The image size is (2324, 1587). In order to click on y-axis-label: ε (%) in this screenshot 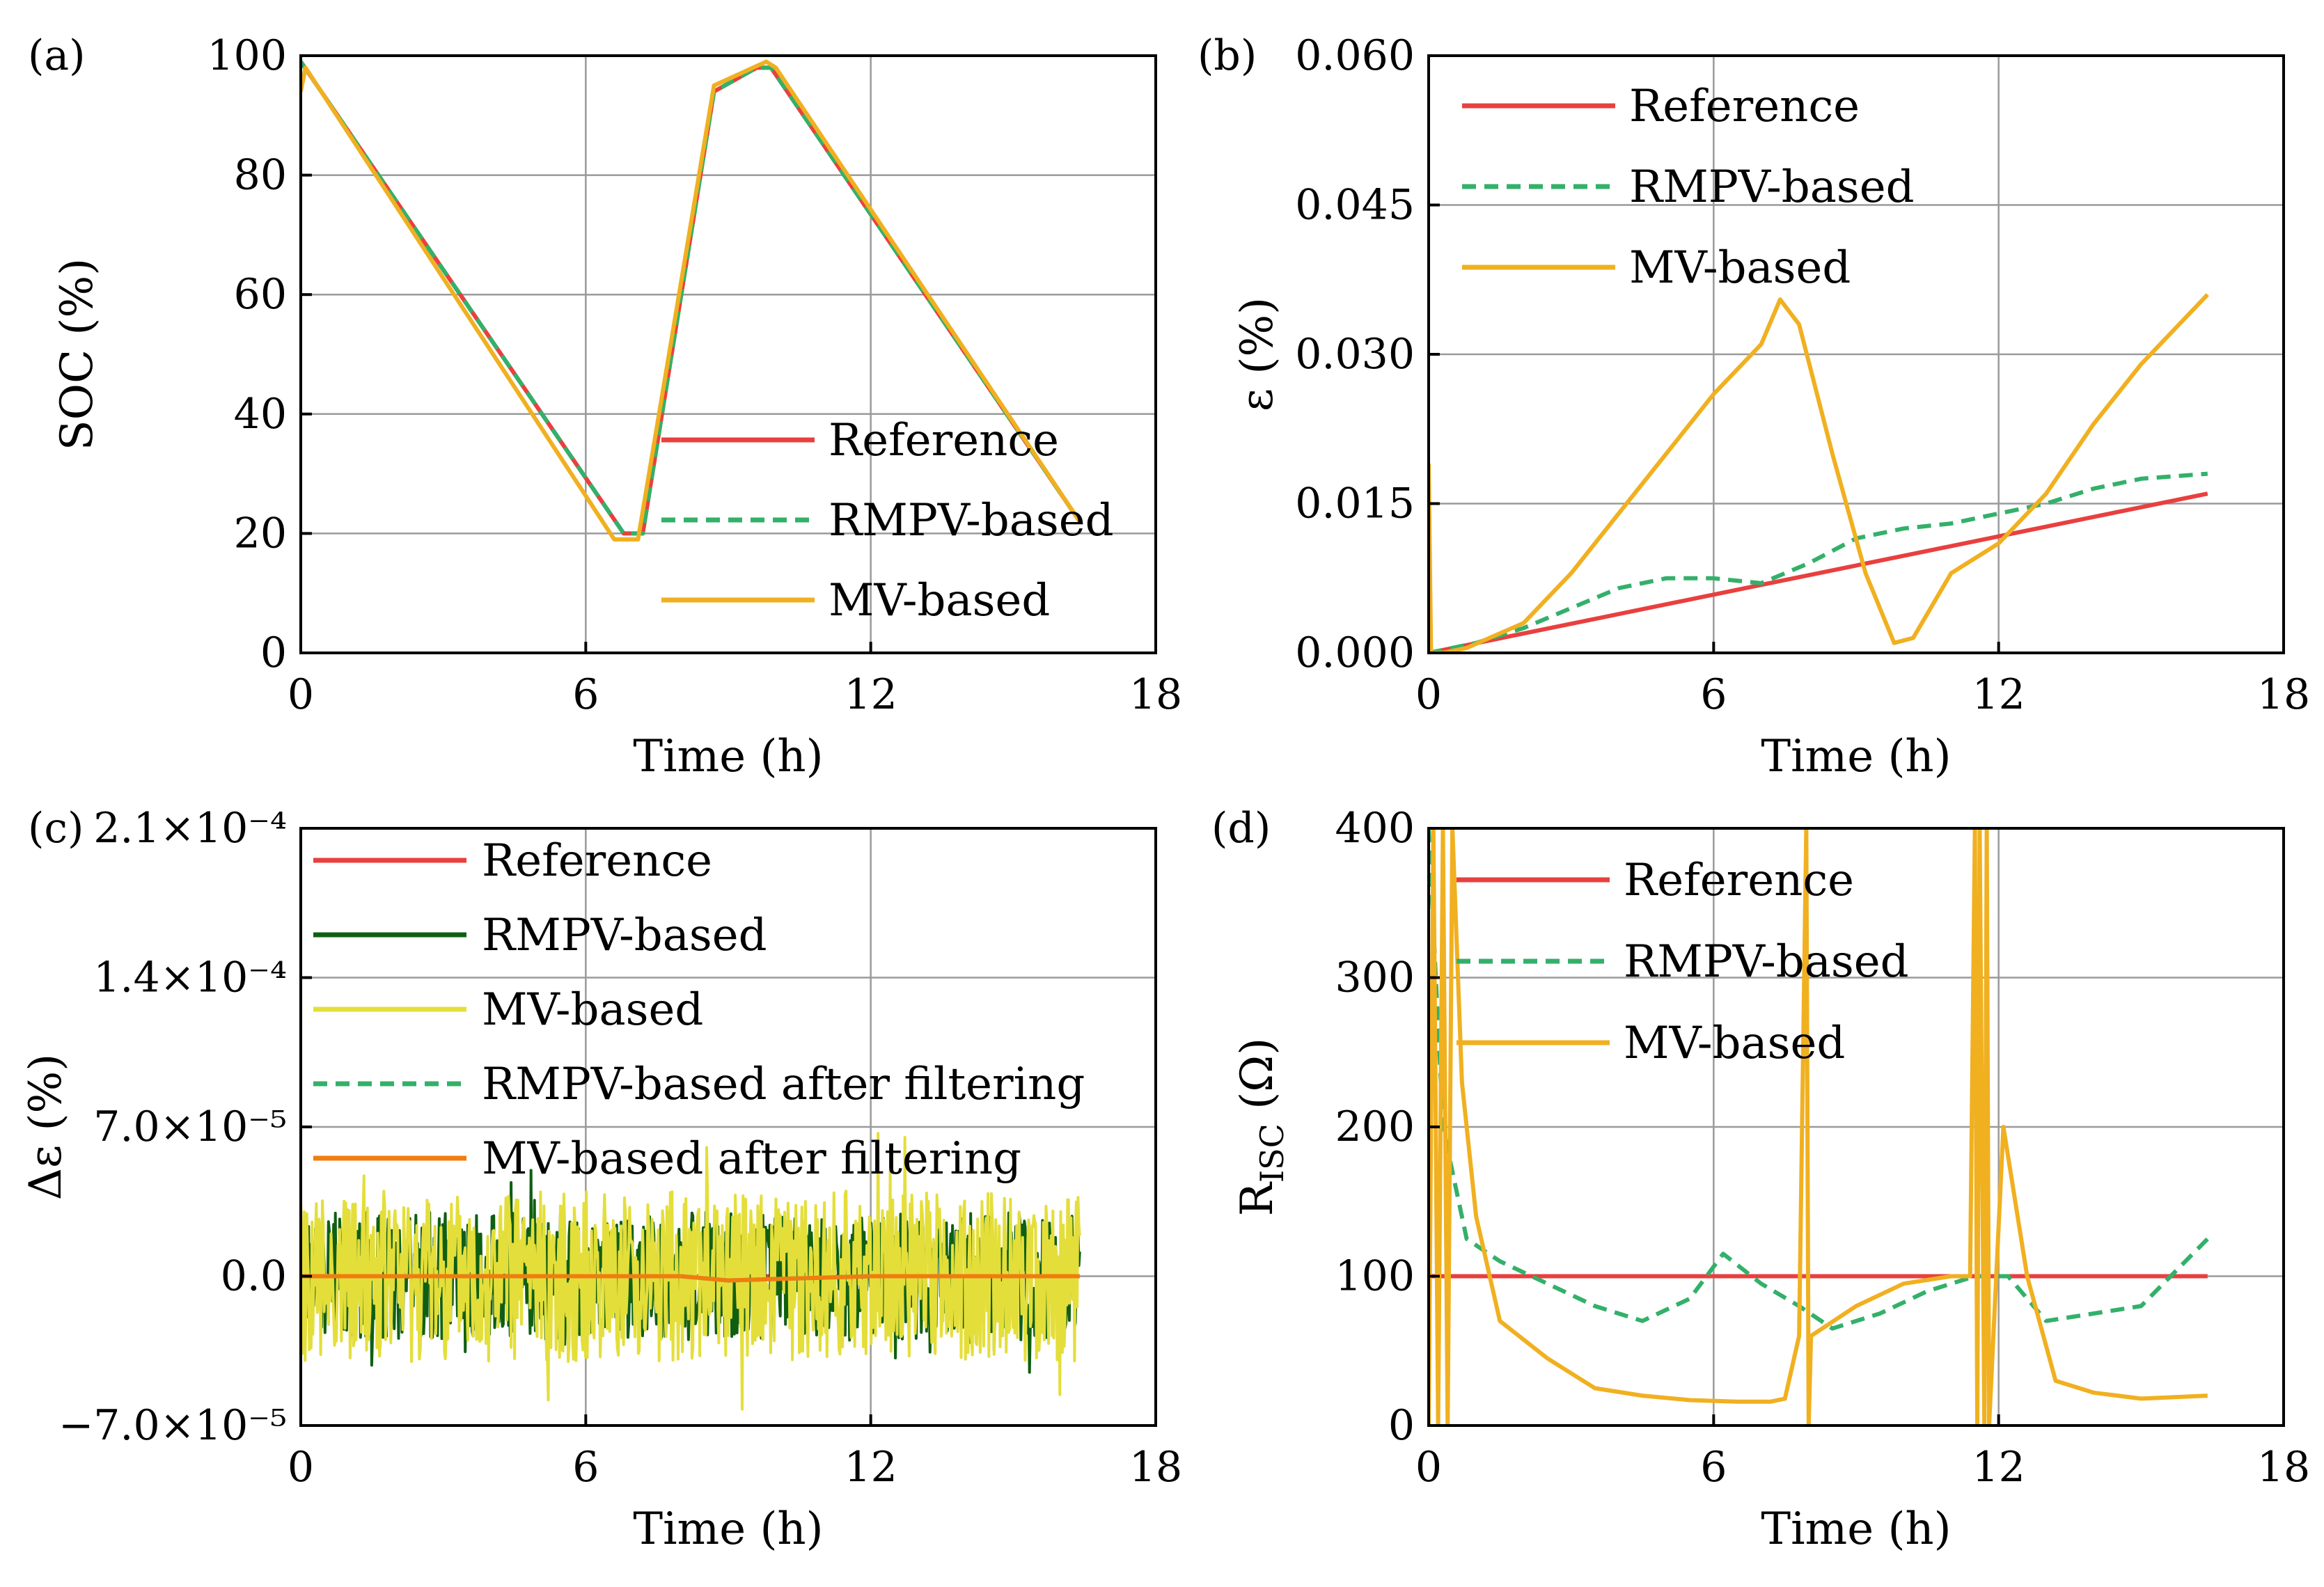, I will do `click(1257, 354)`.